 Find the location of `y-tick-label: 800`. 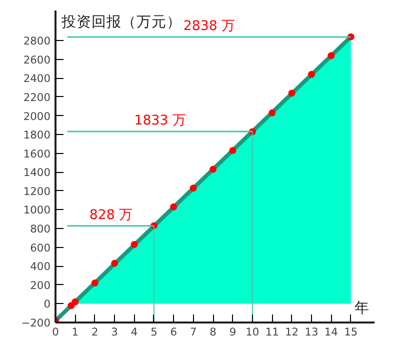

y-tick-label: 800 is located at coordinates (40, 229).